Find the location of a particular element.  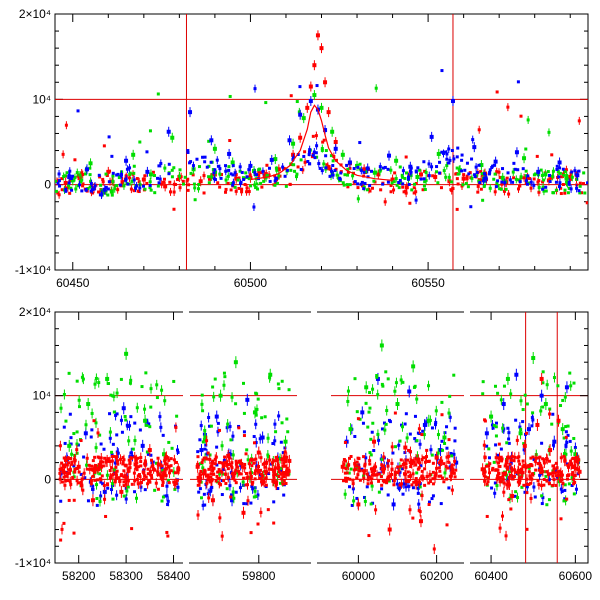

bottom-y-tick-label: 0 is located at coordinates (47, 479).